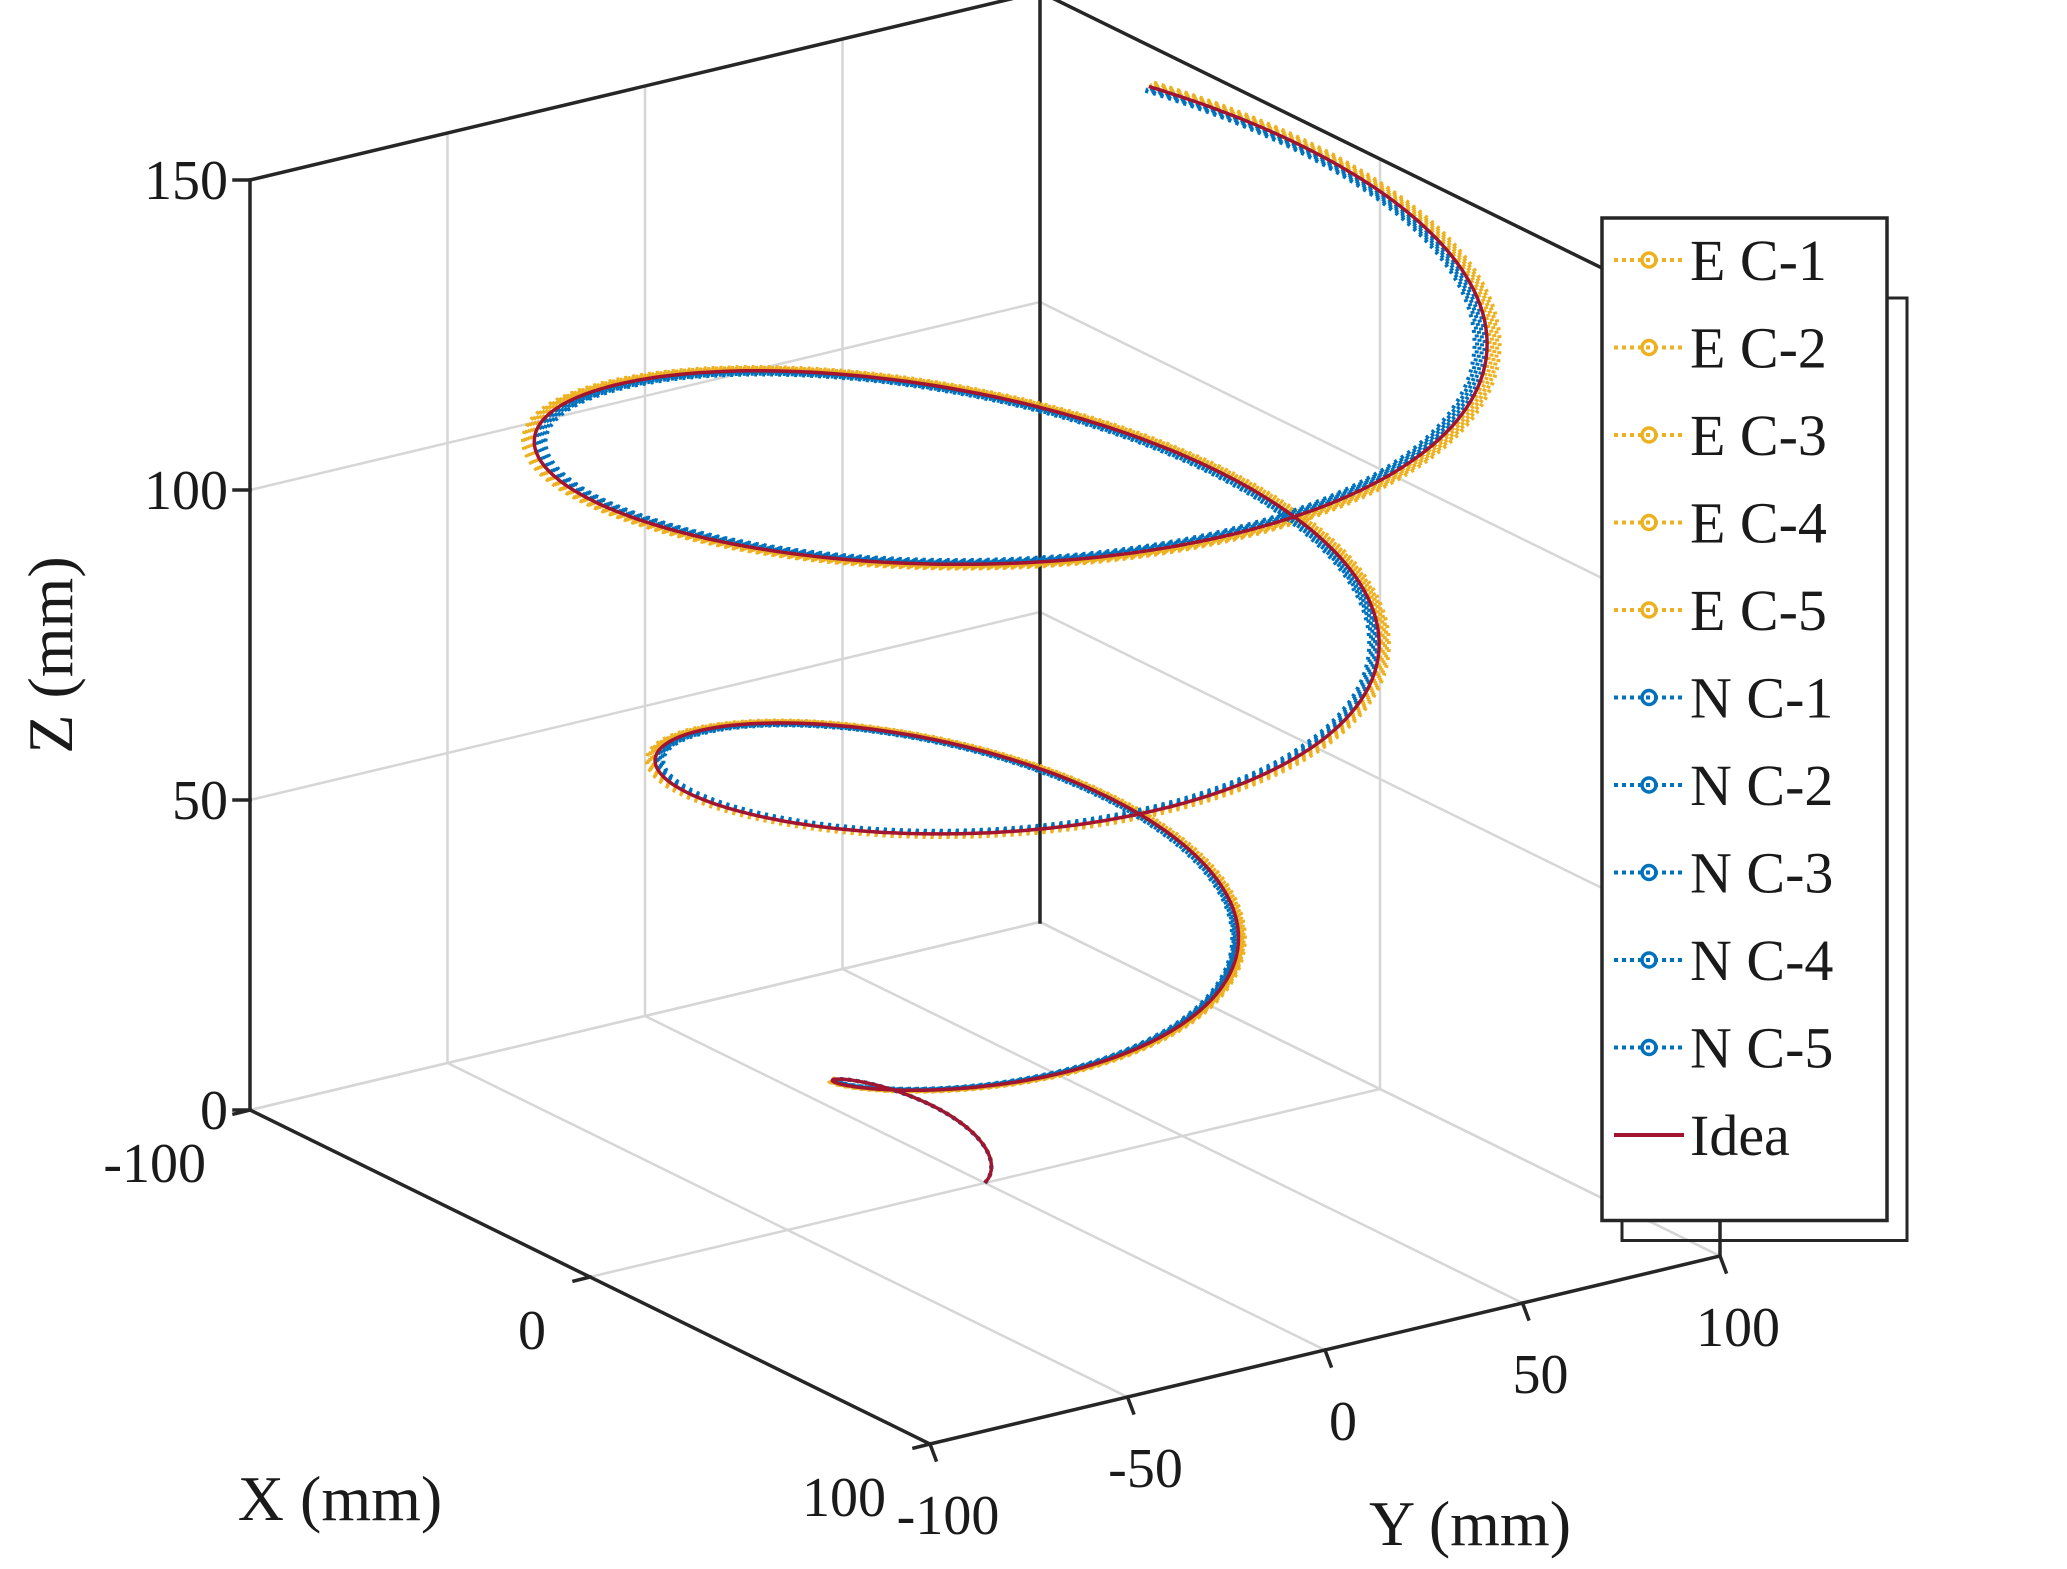 This screenshot has width=2067, height=1569. Describe the element at coordinates (948, 1516) in the screenshot. I see `y-tick-label: -100` at that location.